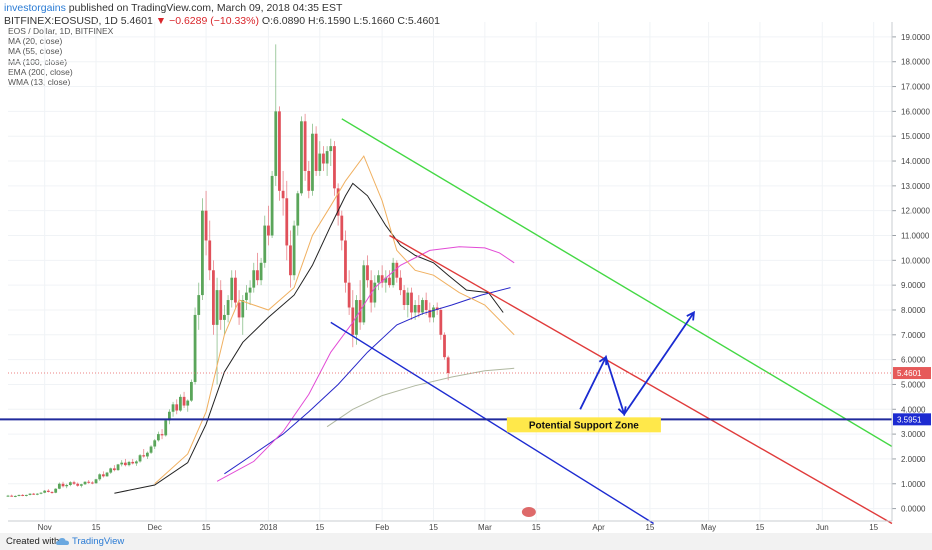 The width and height of the screenshot is (932, 550). Describe the element at coordinates (98, 541) in the screenshot. I see `tradingview-brand: TradingView` at that location.